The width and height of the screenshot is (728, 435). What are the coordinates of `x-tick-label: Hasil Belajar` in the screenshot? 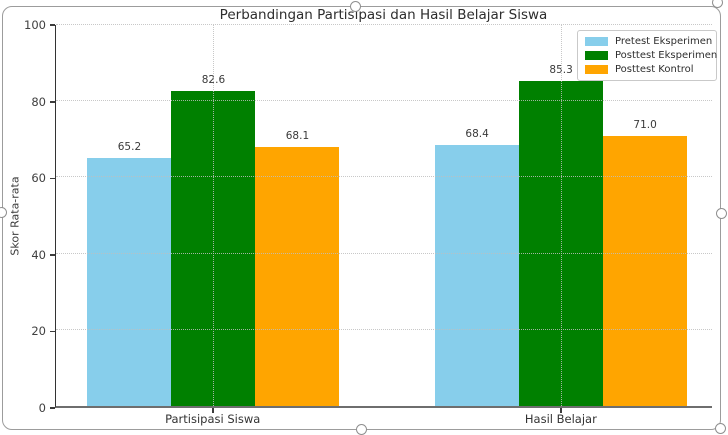 It's located at (560, 419).